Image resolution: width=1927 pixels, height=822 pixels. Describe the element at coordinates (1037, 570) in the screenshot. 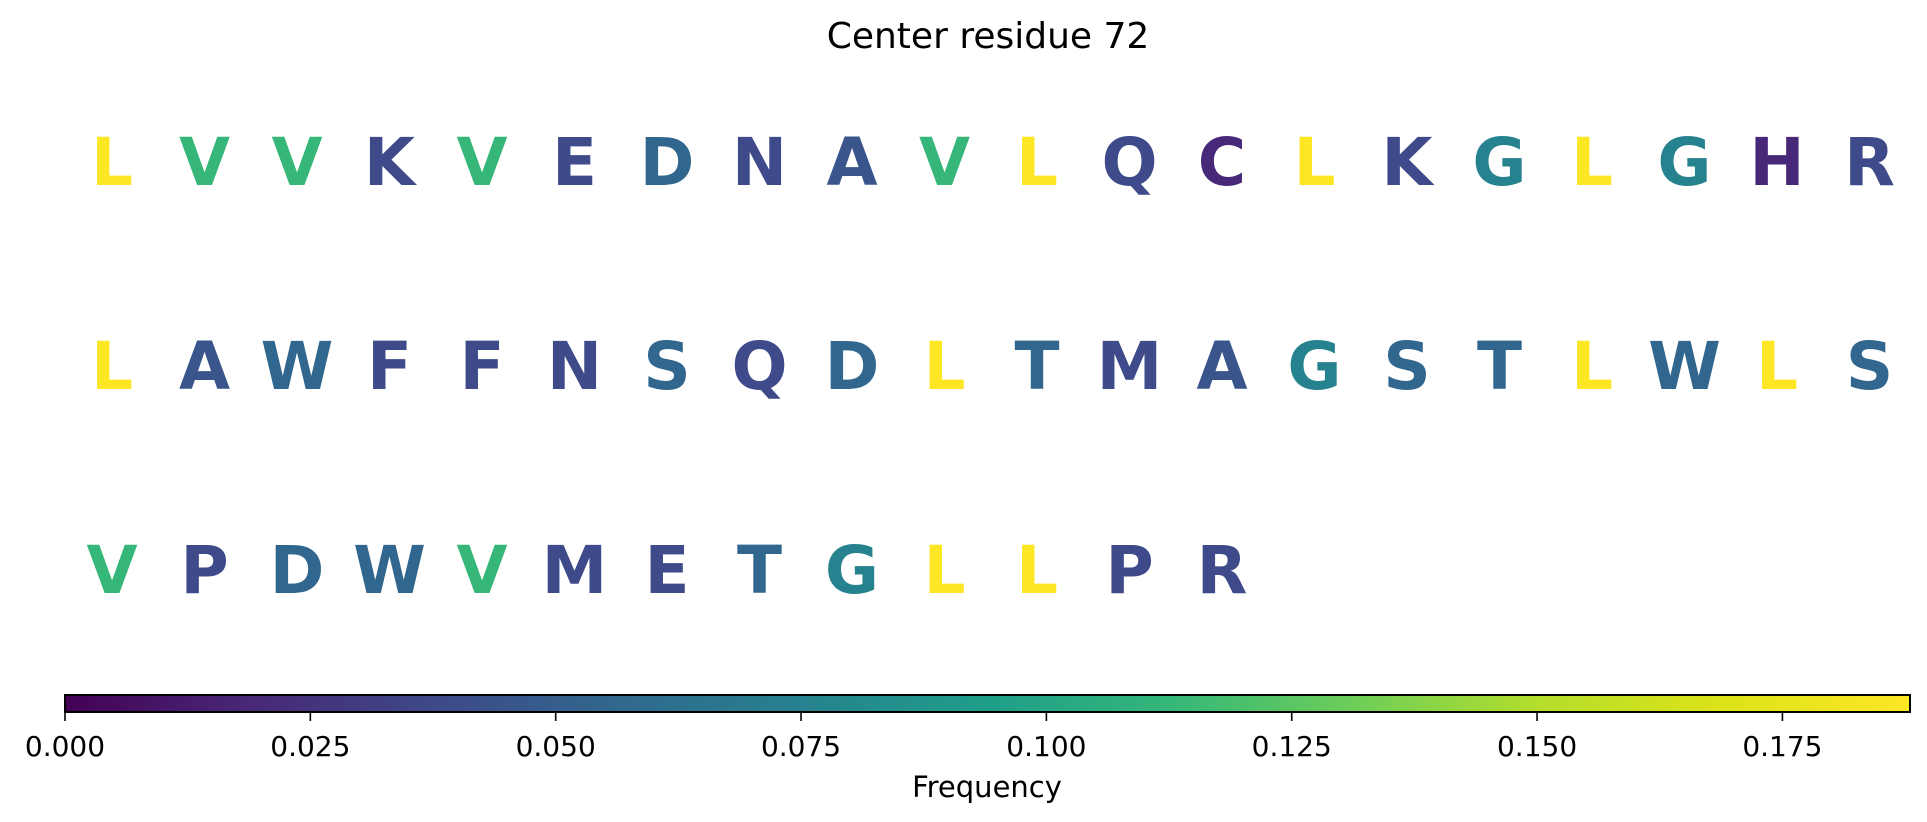

I see `residue-3-11: L` at that location.